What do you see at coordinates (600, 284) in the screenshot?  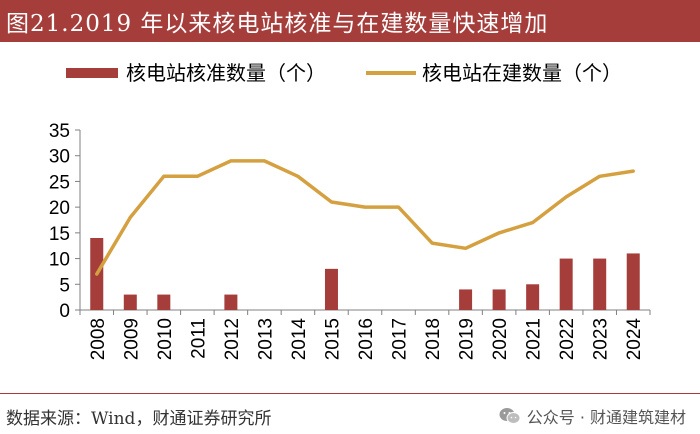 I see `bar-2023` at bounding box center [600, 284].